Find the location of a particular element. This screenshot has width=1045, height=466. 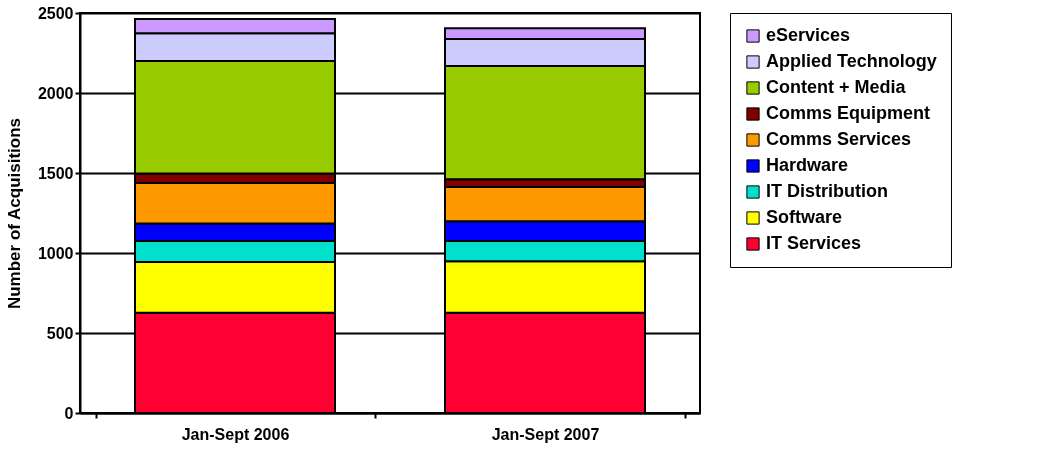

legend-label: eServices is located at coordinates (808, 35).